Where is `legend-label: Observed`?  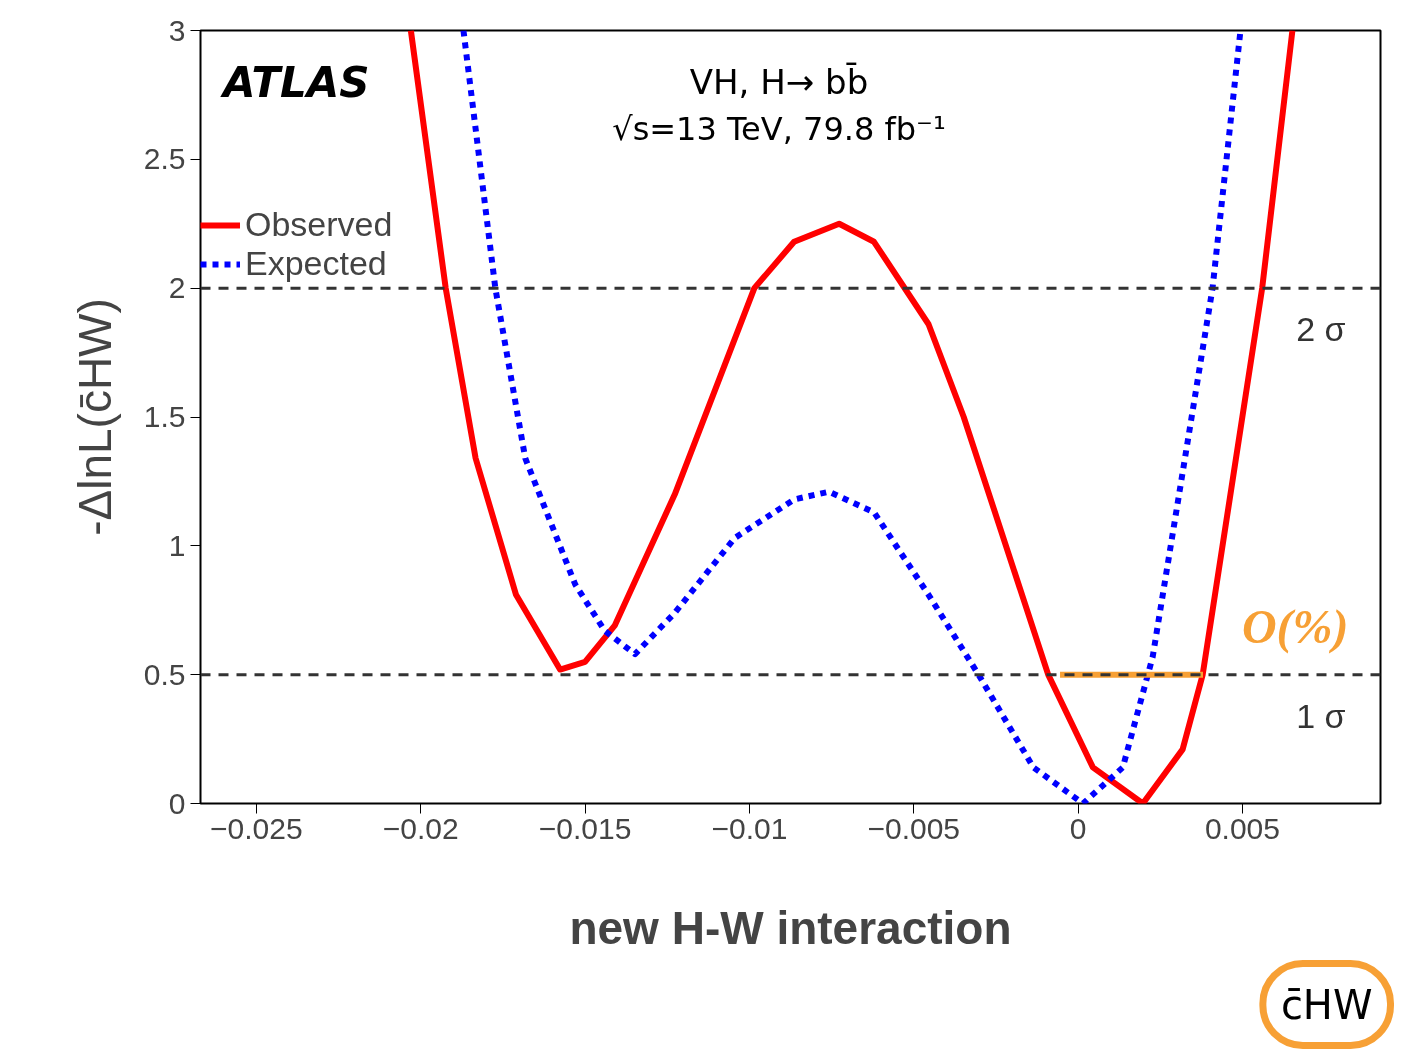 legend-label: Observed is located at coordinates (319, 224).